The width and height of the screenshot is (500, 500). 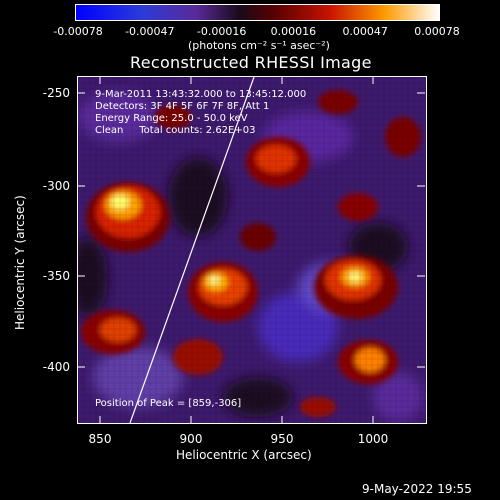 What do you see at coordinates (56, 276) in the screenshot?
I see `ytick: -350` at bounding box center [56, 276].